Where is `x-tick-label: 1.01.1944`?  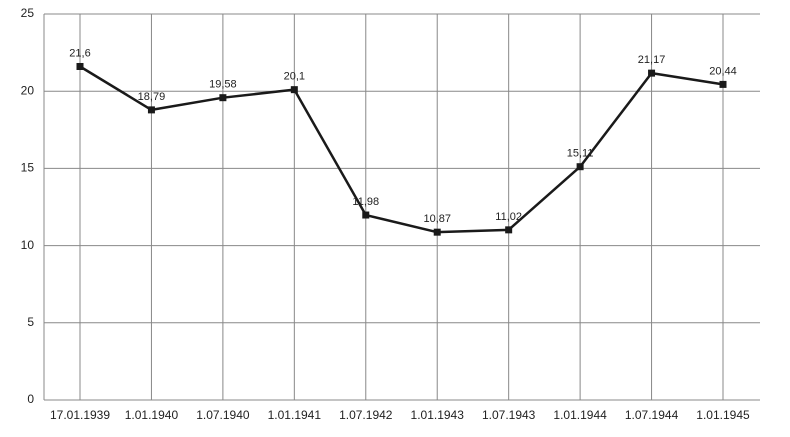
x-tick-label: 1.01.1944 is located at coordinates (580, 415).